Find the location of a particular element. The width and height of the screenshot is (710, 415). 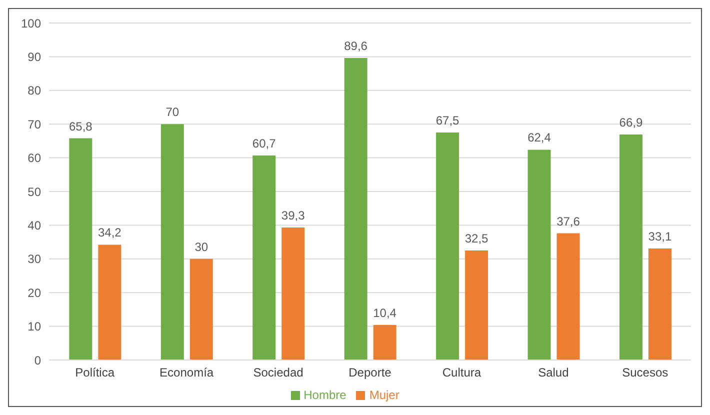

data-label: 34,2 is located at coordinates (110, 233).